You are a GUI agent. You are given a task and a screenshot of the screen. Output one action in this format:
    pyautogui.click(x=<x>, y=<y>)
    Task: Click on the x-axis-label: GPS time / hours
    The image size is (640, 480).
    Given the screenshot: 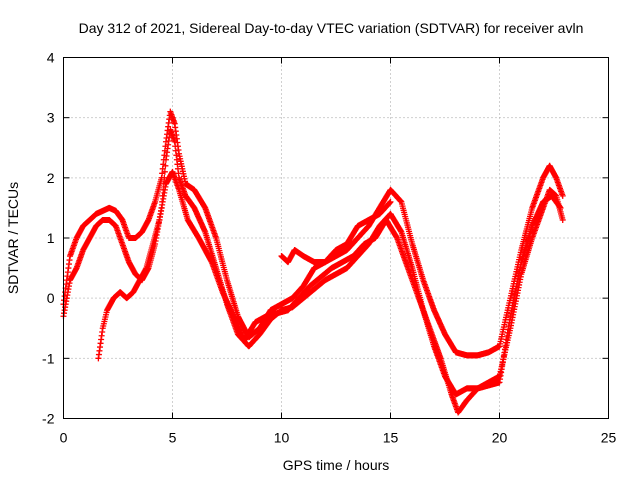 What is the action you would take?
    pyautogui.click(x=336, y=465)
    